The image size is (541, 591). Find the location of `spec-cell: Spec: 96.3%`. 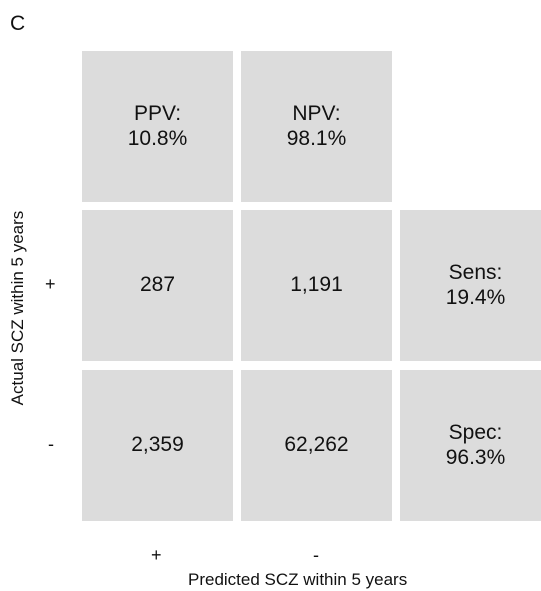

spec-cell: Spec: 96.3% is located at coordinates (470, 445).